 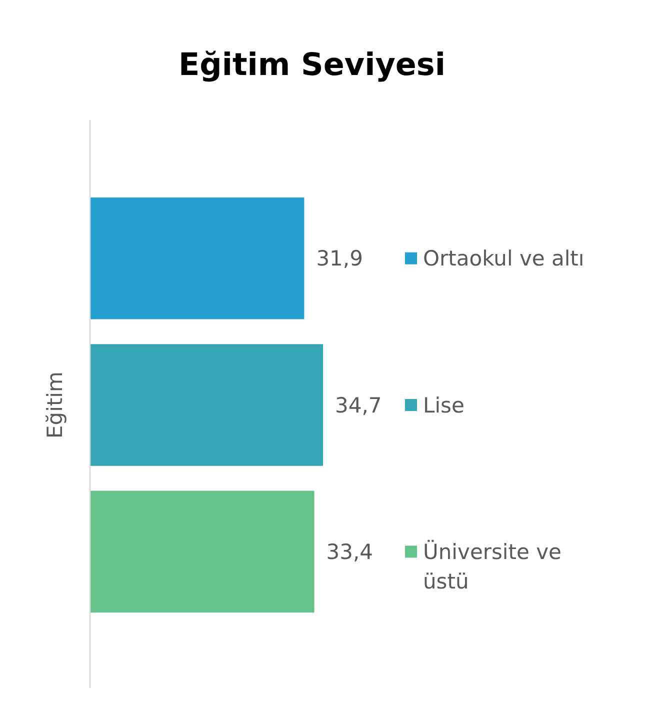 What do you see at coordinates (350, 552) in the screenshot?
I see `data-label: 33,4` at bounding box center [350, 552].